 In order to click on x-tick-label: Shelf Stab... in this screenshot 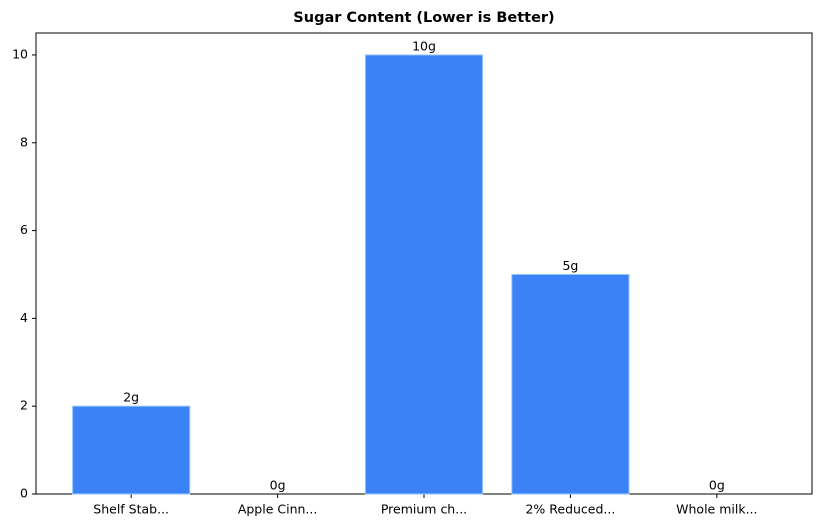, I will do `click(131, 509)`.